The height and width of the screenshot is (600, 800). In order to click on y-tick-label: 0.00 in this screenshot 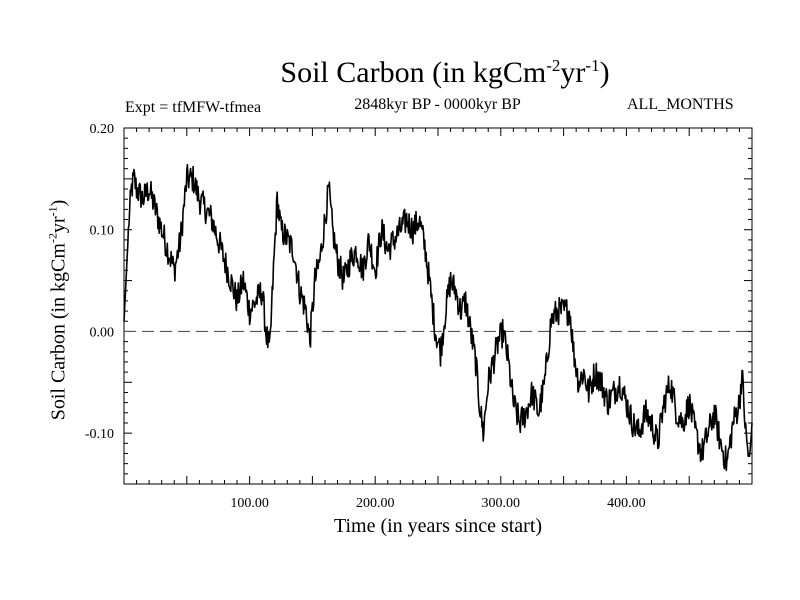, I will do `click(102, 332)`.